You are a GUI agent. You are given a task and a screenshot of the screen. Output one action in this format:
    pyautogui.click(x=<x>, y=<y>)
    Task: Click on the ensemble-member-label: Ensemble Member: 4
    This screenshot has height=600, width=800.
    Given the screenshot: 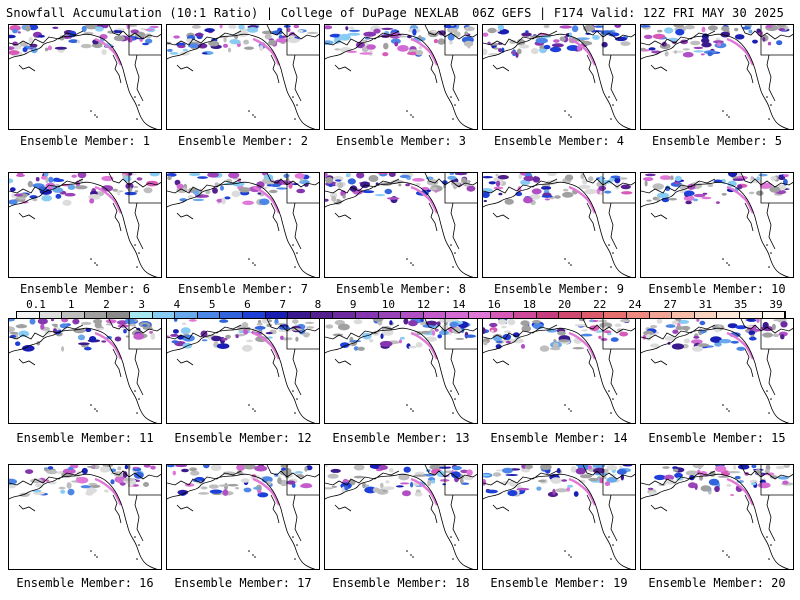 What is the action you would take?
    pyautogui.click(x=559, y=141)
    